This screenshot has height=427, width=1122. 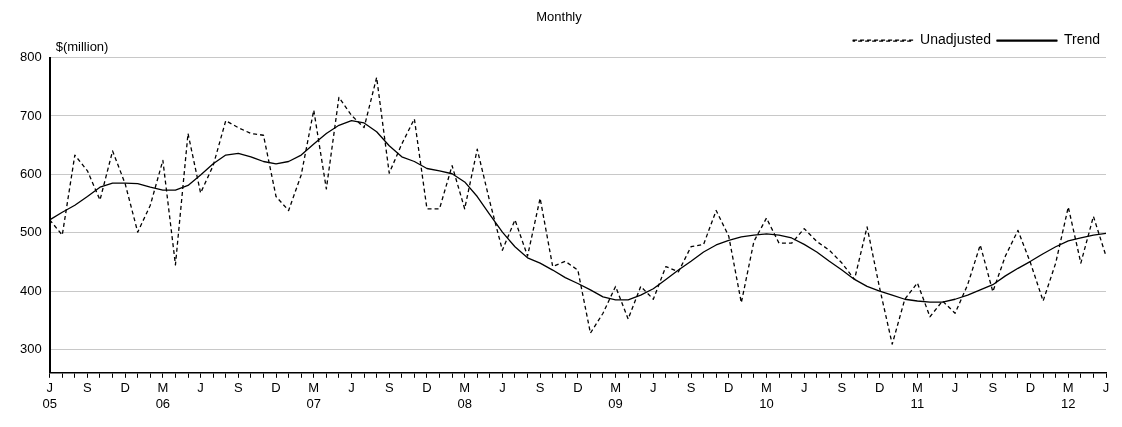 I want to click on x-tick-label: M 12, so click(x=1068, y=395).